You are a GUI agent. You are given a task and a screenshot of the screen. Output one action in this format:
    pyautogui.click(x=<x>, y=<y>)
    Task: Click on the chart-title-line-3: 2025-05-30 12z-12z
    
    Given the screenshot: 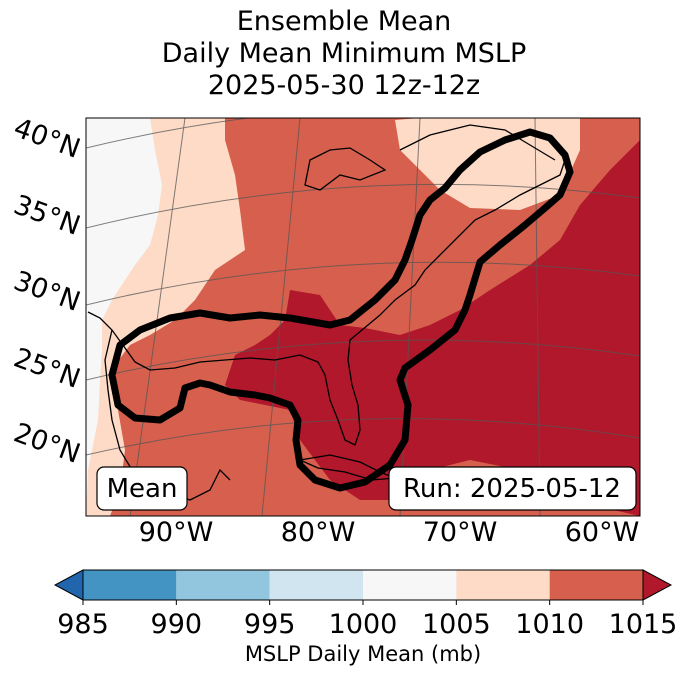 What is the action you would take?
    pyautogui.click(x=344, y=85)
    